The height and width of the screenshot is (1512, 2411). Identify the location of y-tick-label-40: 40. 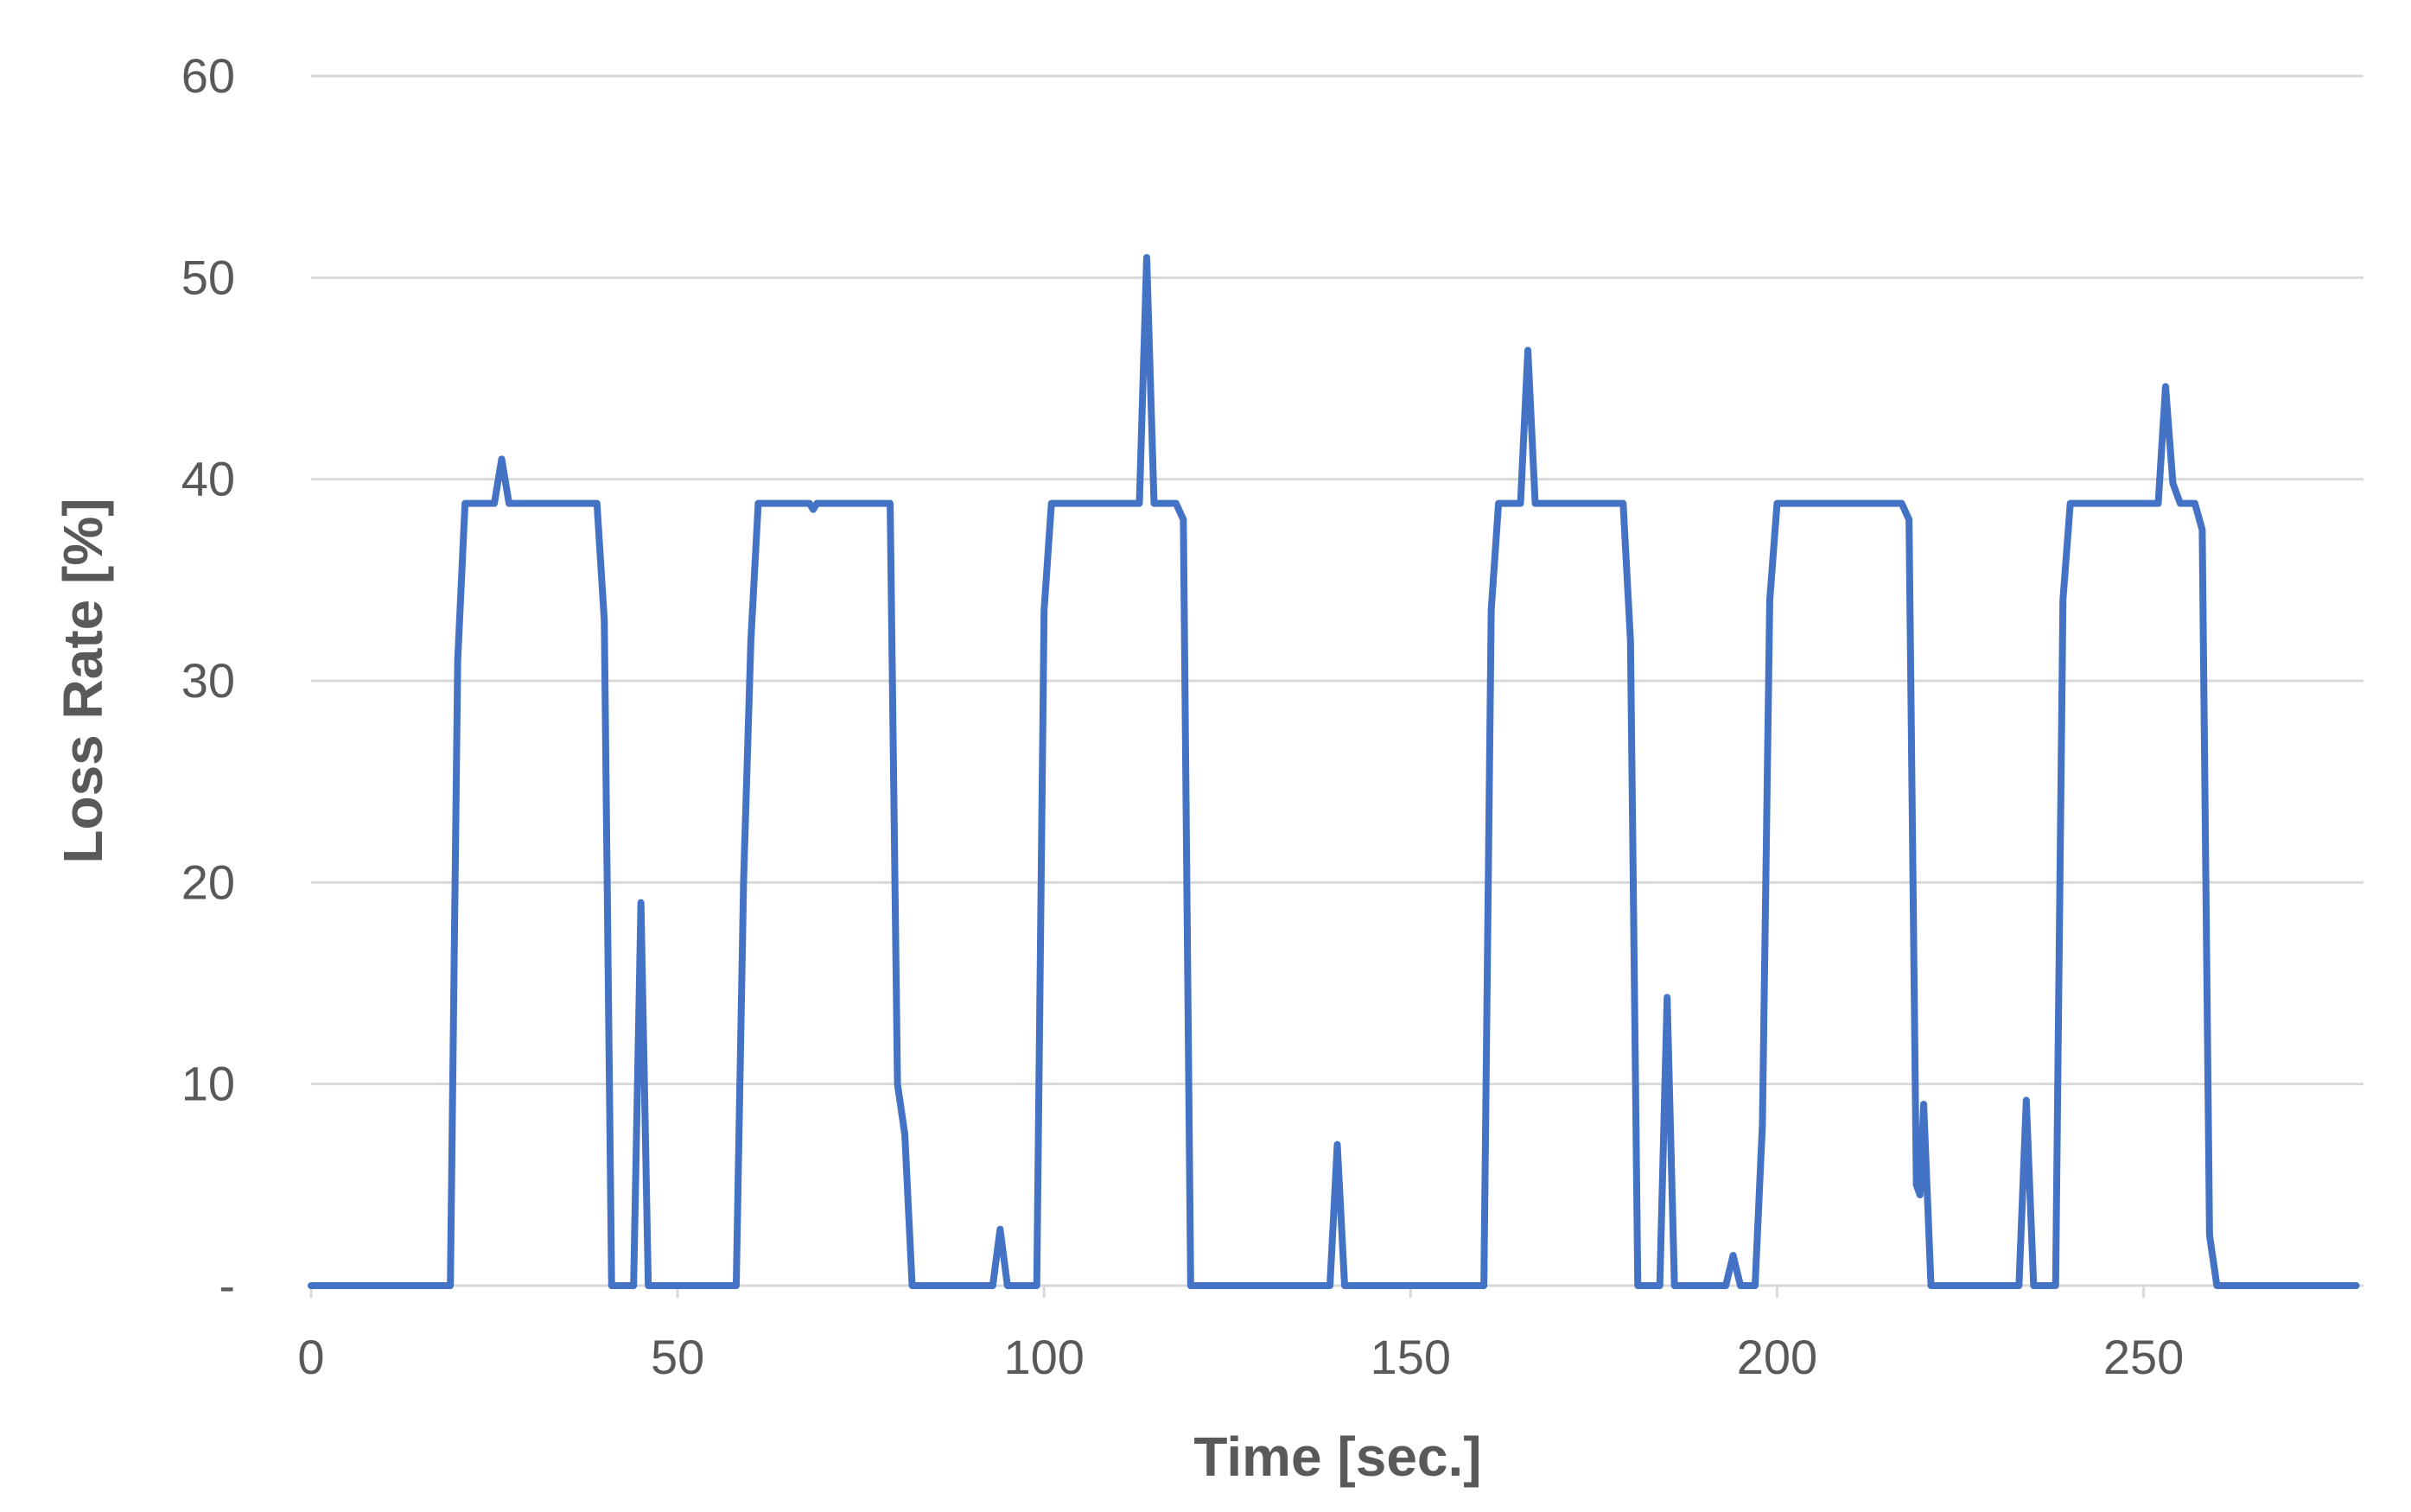
(208, 479).